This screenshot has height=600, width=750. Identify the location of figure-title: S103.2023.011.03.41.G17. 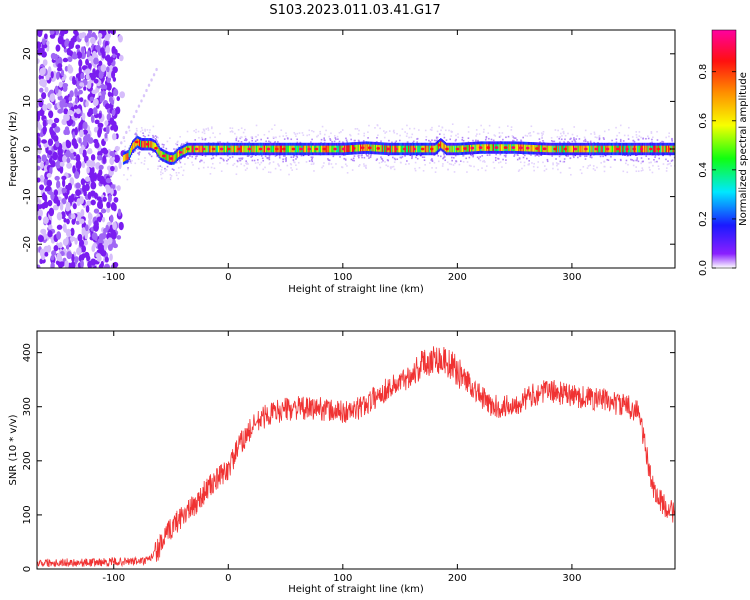
(354, 10).